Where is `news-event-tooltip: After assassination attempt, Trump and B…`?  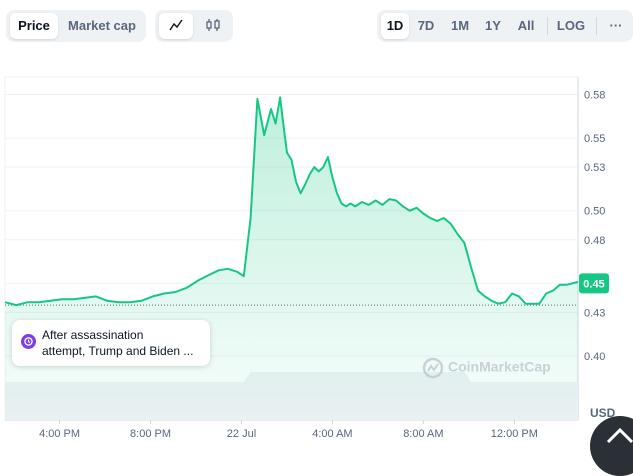
news-event-tooltip: After assassination attempt, Trump and B… is located at coordinates (111, 343).